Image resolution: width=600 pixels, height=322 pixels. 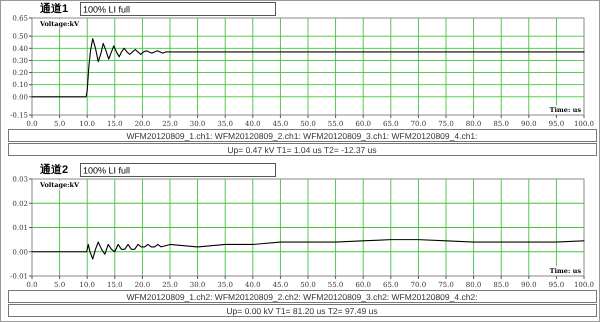 What do you see at coordinates (302, 136) in the screenshot?
I see `text: WFM20120809_1.ch1: WFM20120809_2.ch1: WFM20120809_3.ch1: WFM20120809_4.ch1:` at bounding box center [302, 136].